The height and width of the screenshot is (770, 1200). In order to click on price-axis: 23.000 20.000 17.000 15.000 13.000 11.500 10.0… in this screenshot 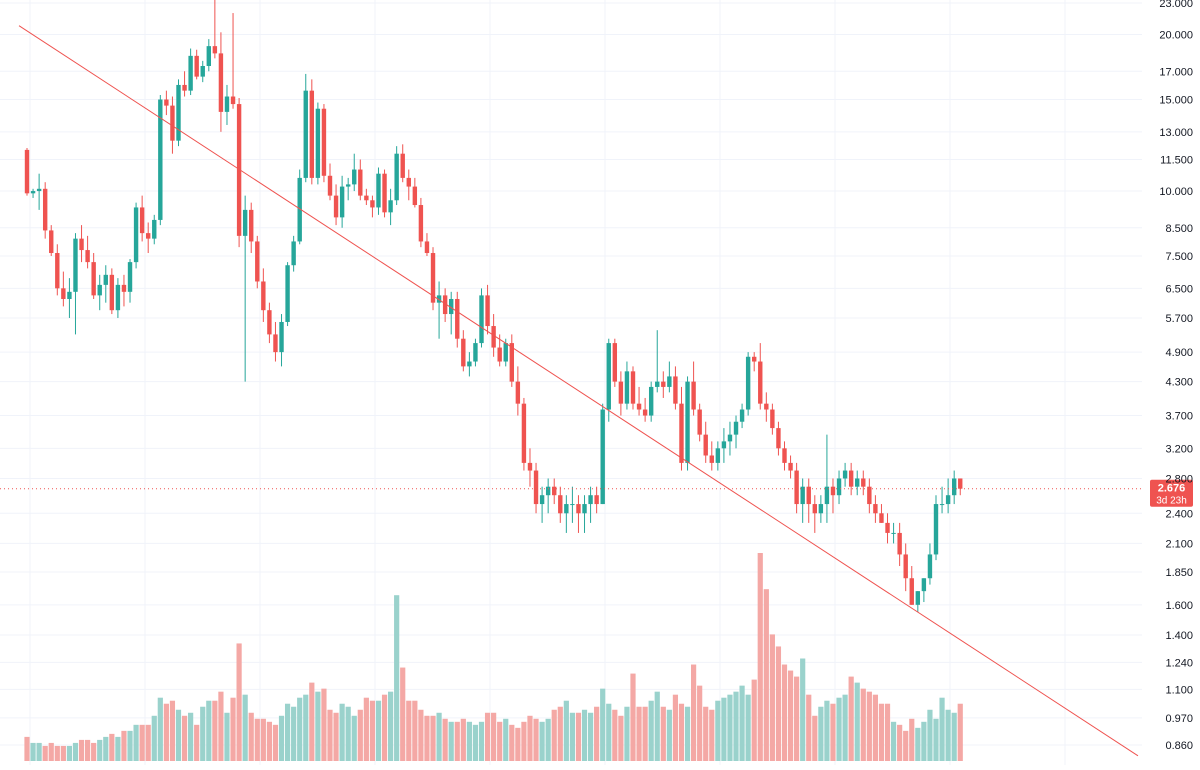, I will do `click(1176, 376)`.